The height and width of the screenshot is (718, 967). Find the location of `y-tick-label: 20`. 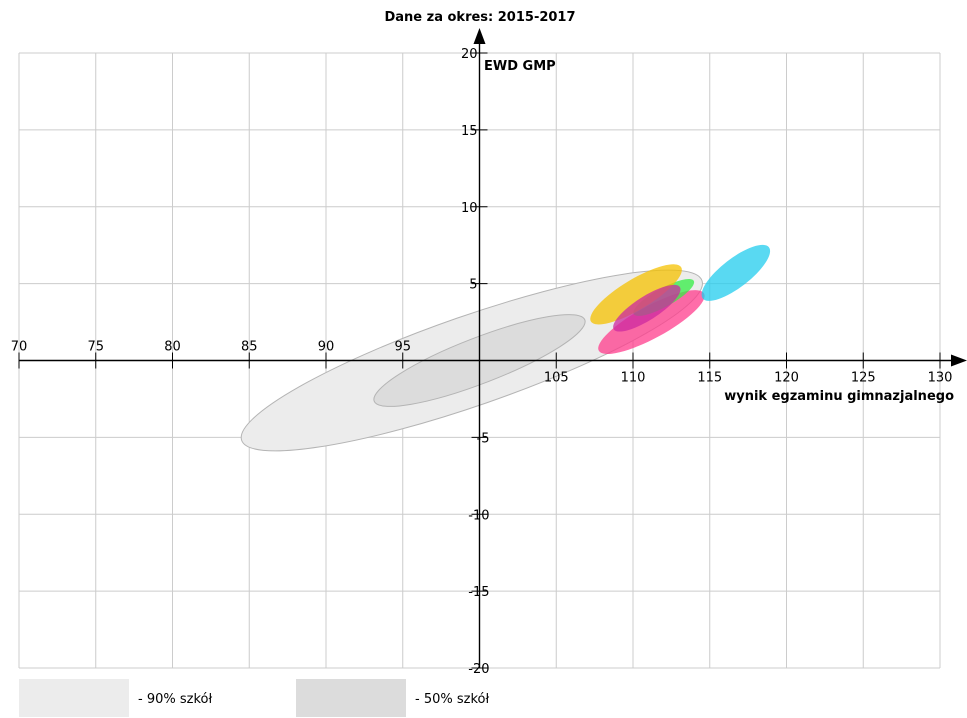

y-tick-label: 20 is located at coordinates (469, 54).